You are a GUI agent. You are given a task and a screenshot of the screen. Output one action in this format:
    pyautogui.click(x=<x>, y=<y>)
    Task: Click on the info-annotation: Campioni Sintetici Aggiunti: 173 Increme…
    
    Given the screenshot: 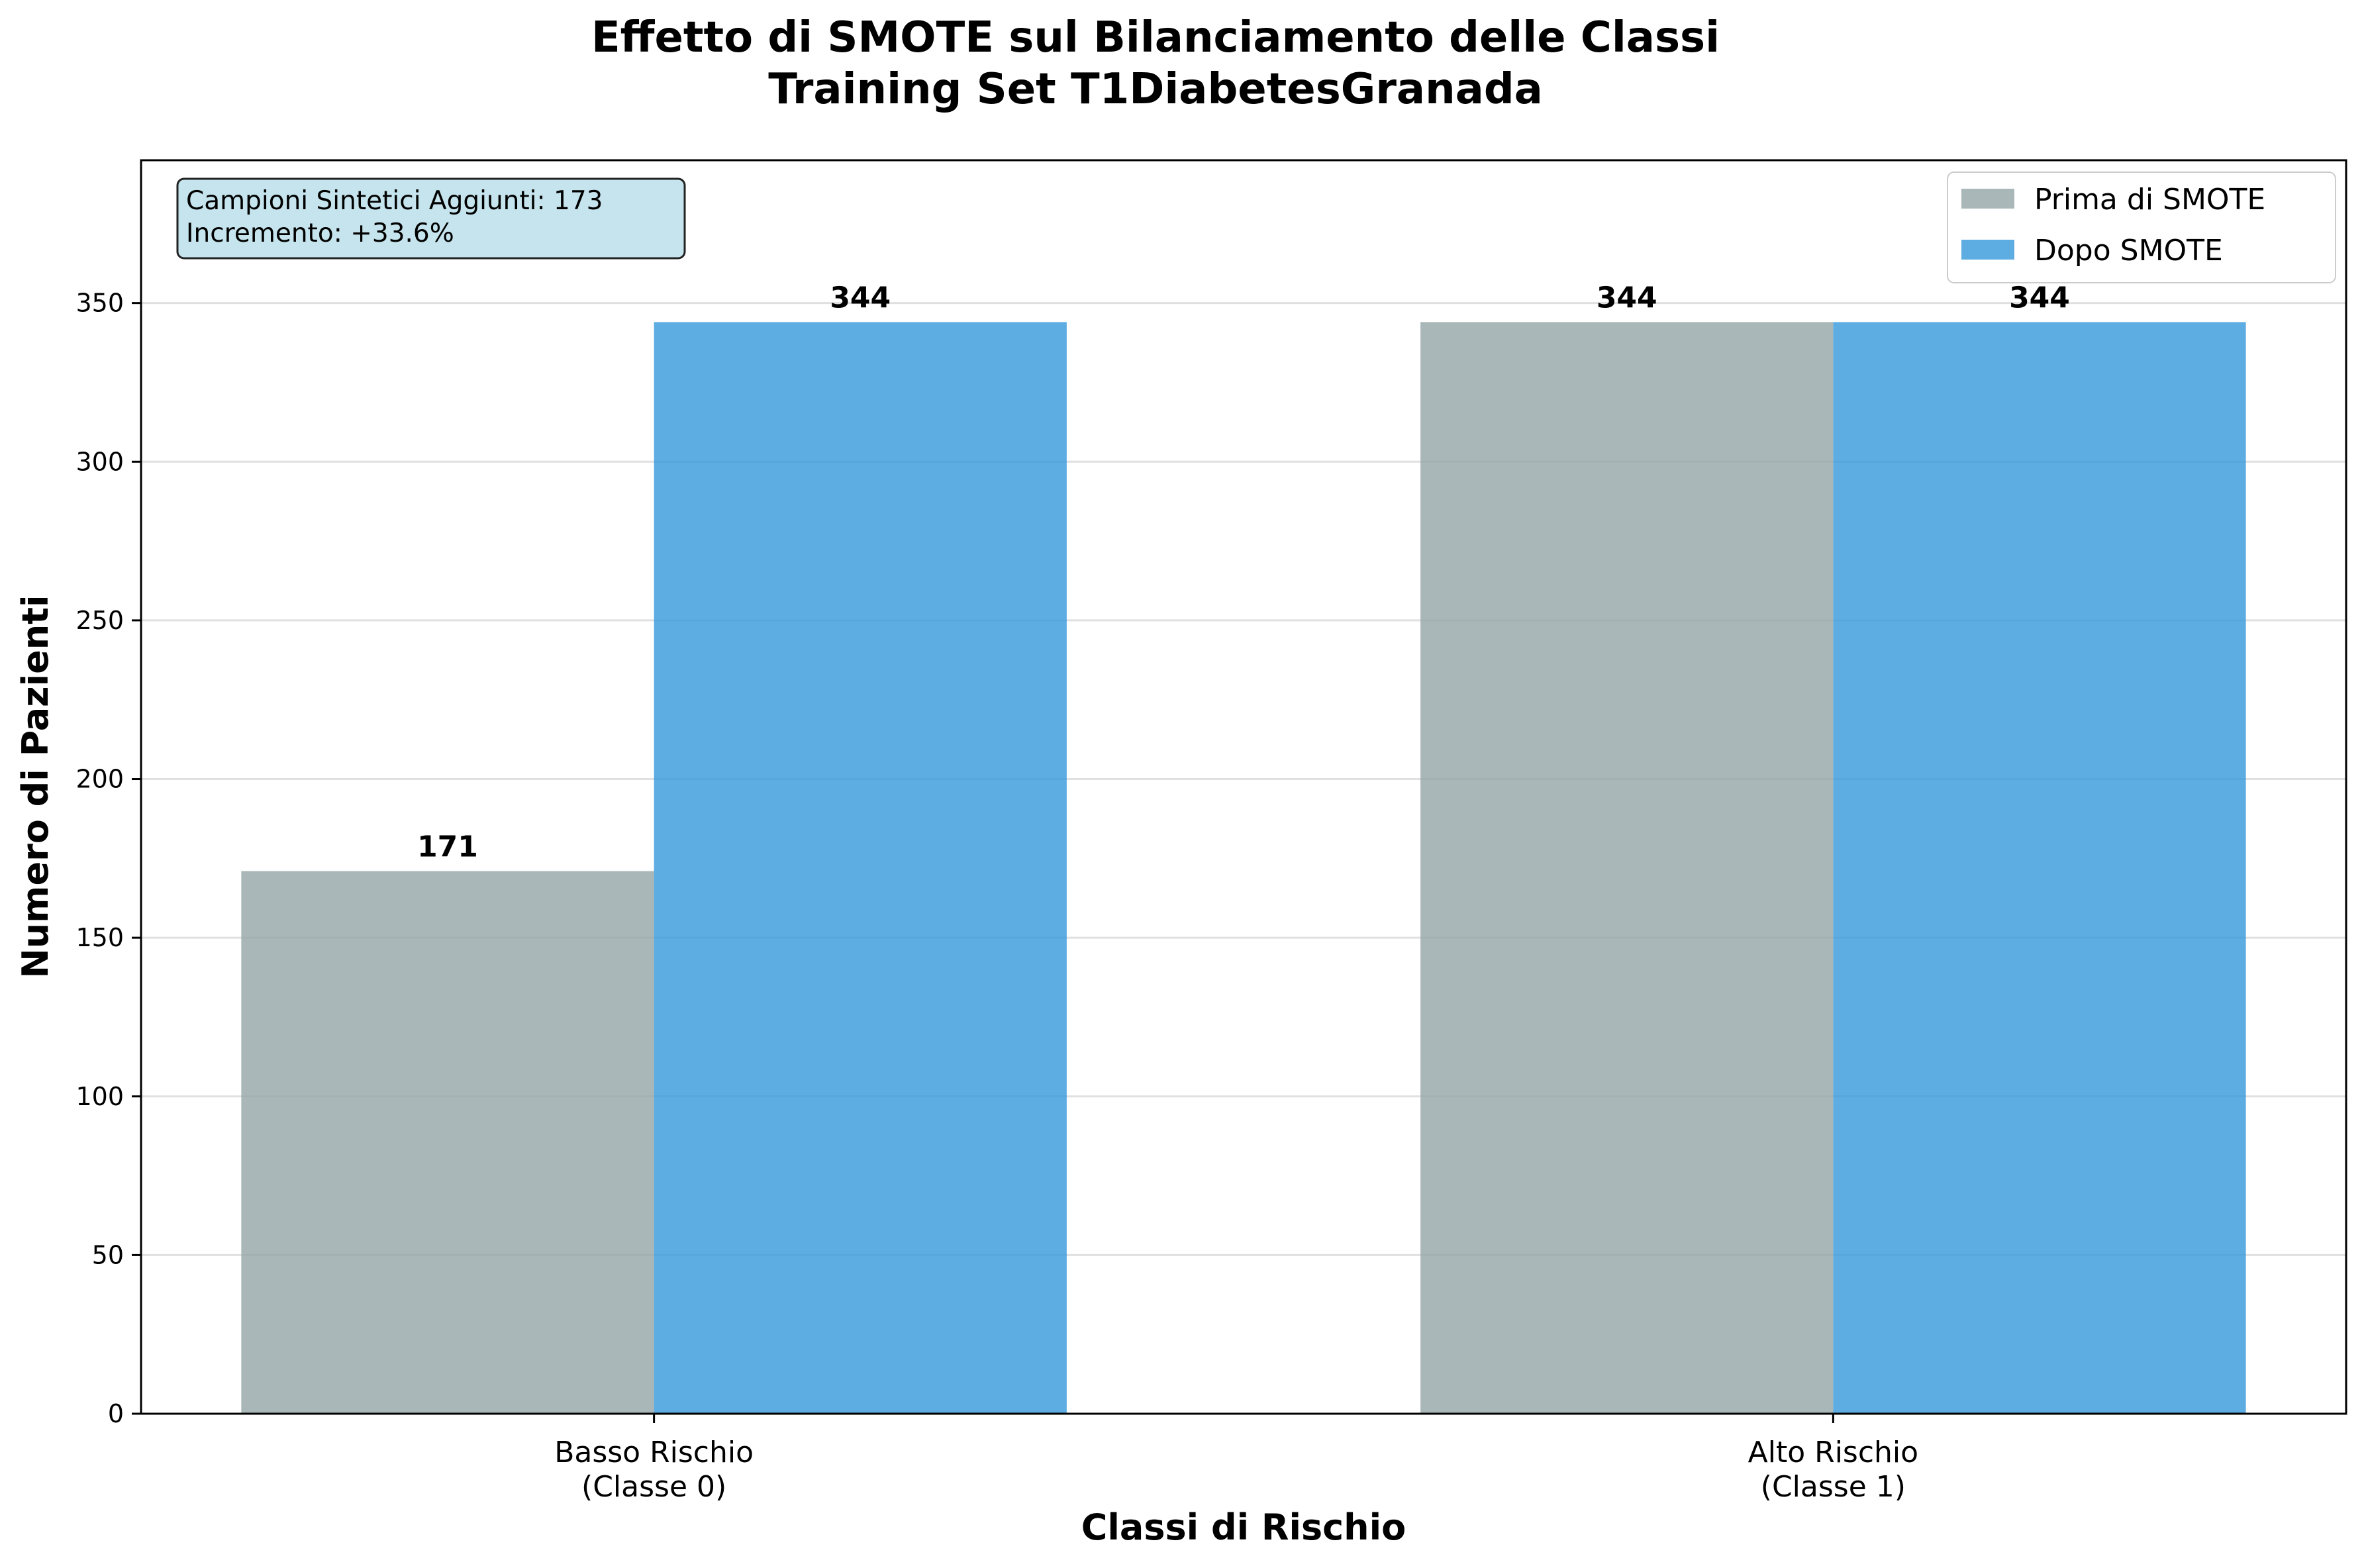 What is the action you would take?
    pyautogui.click(x=431, y=218)
    